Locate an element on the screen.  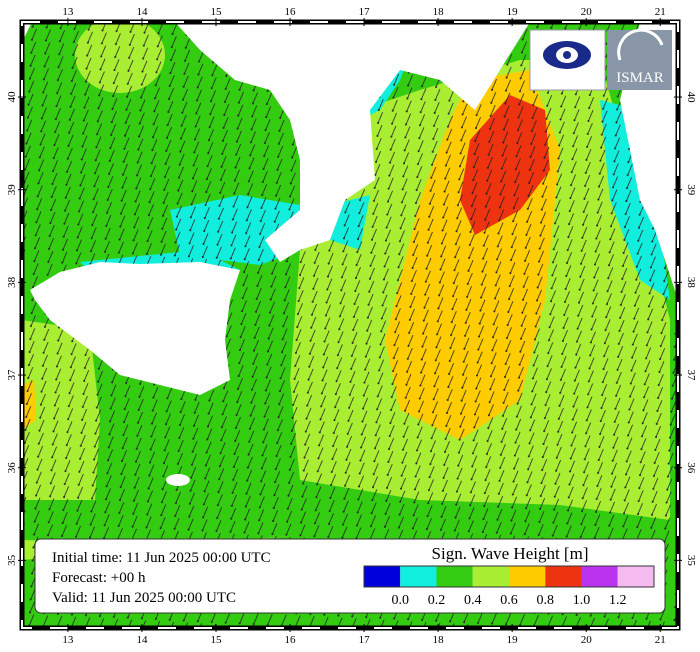
lon-label-top: 14 is located at coordinates (142, 12).